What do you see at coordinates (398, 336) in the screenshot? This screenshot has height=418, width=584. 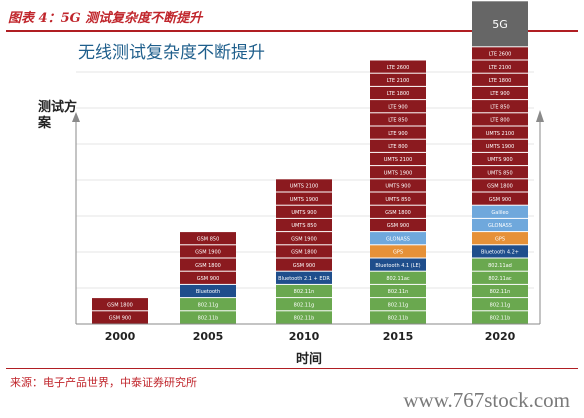 I see `x-tick-label: 2015` at bounding box center [398, 336].